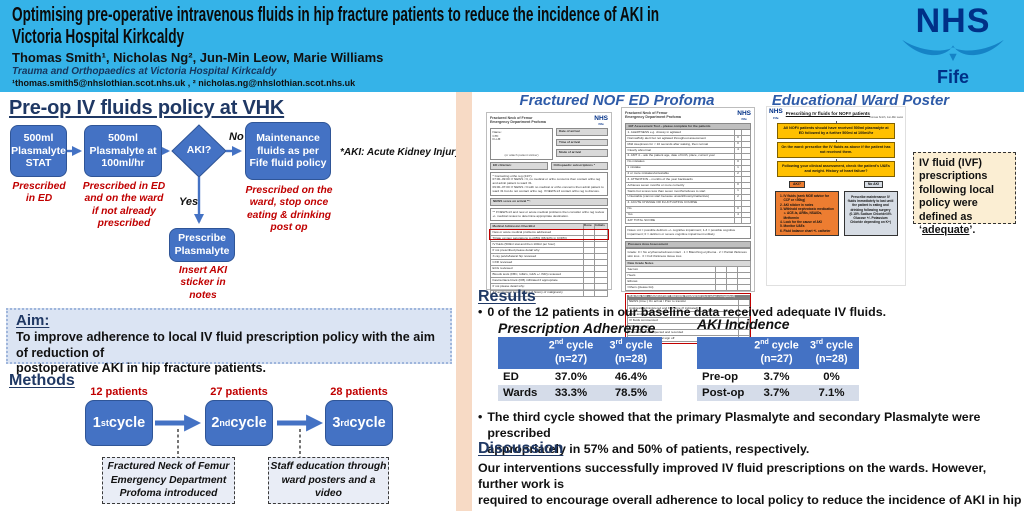 The width and height of the screenshot is (1024, 511). What do you see at coordinates (39, 193) in the screenshot?
I see `caption-prescribed-in-ed: Prescribed in ED` at bounding box center [39, 193].